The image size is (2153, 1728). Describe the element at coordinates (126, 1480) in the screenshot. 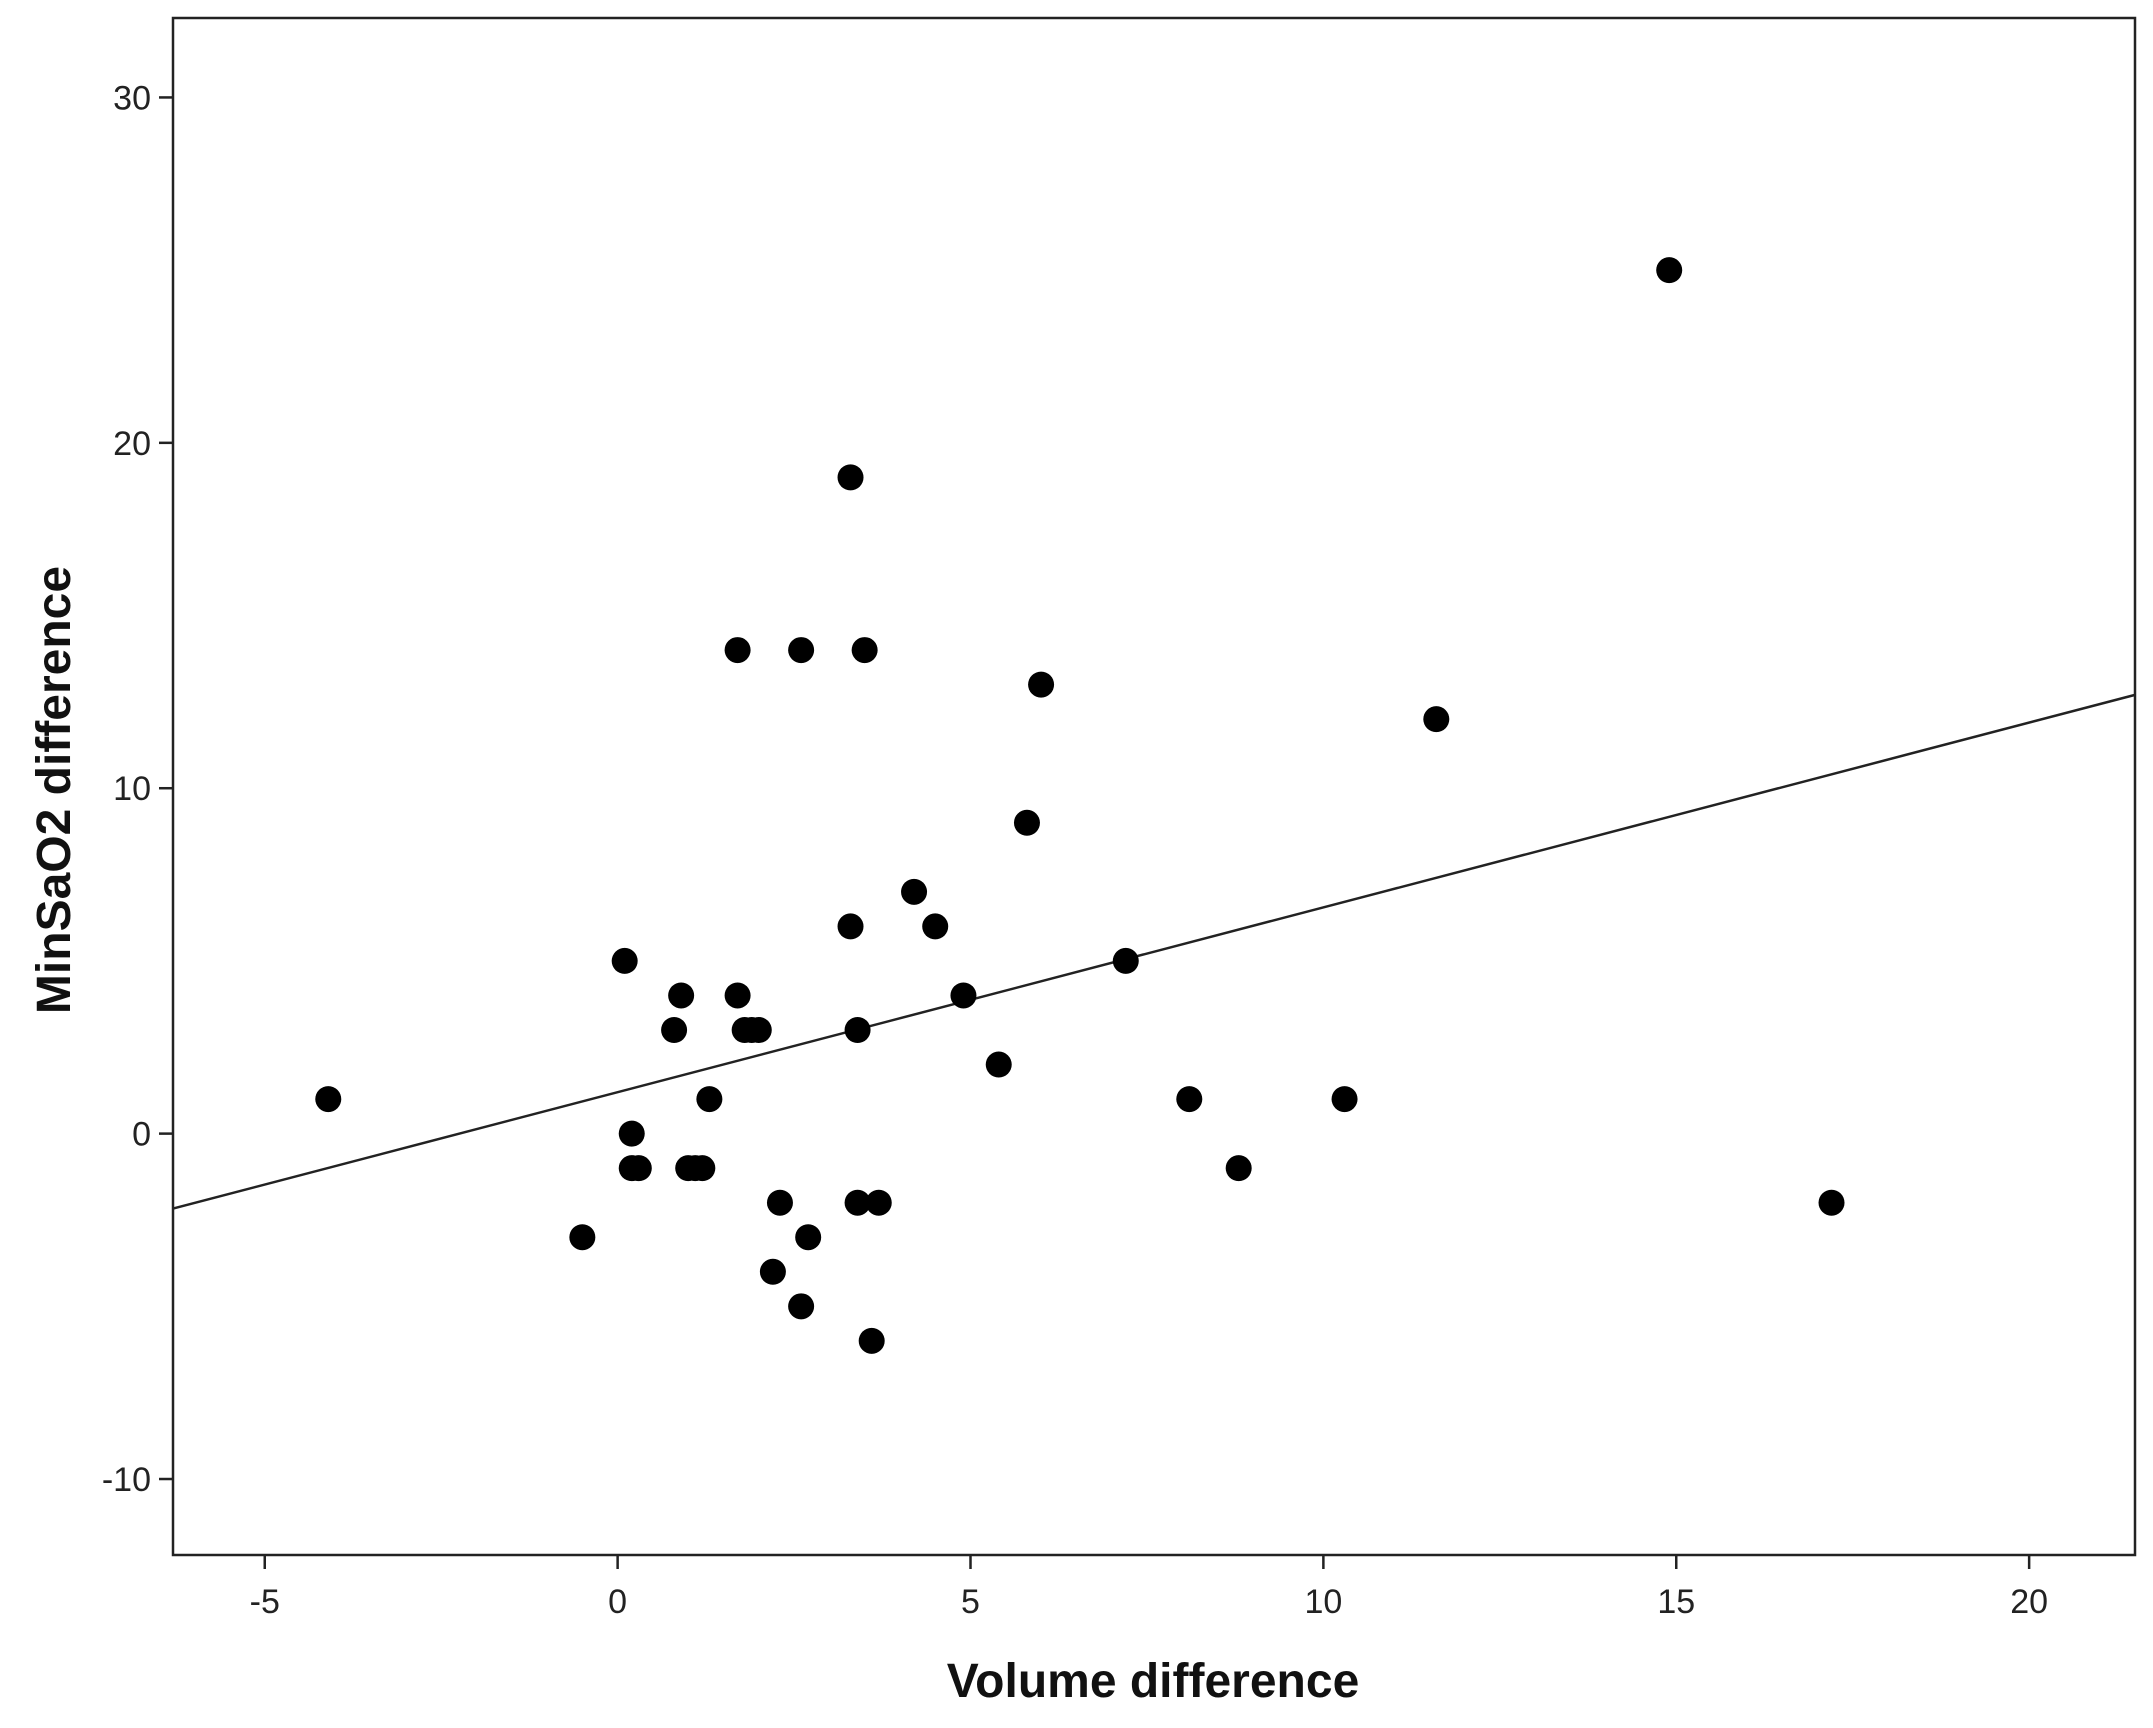

I see `y-tick-label: -10` at that location.